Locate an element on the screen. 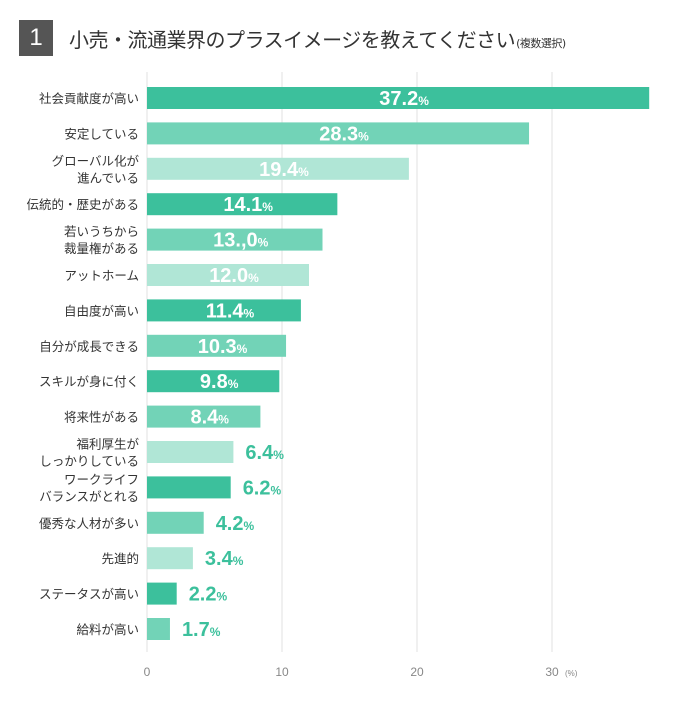 This screenshot has width=685, height=701. chart-title: 小売・流通業界のプラスイメージを教えてください(複数選択) is located at coordinates (317, 38).